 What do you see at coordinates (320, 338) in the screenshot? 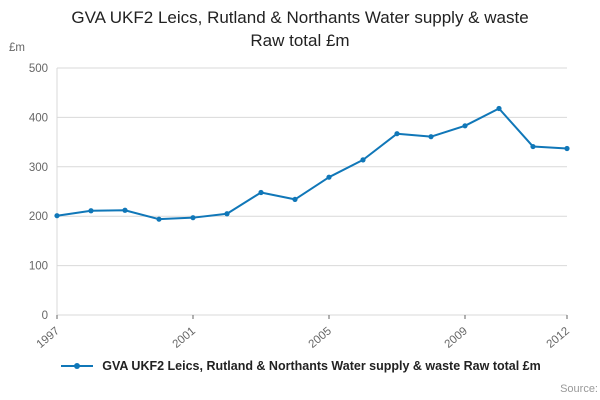
I see `x-tick-label: 2005` at bounding box center [320, 338].